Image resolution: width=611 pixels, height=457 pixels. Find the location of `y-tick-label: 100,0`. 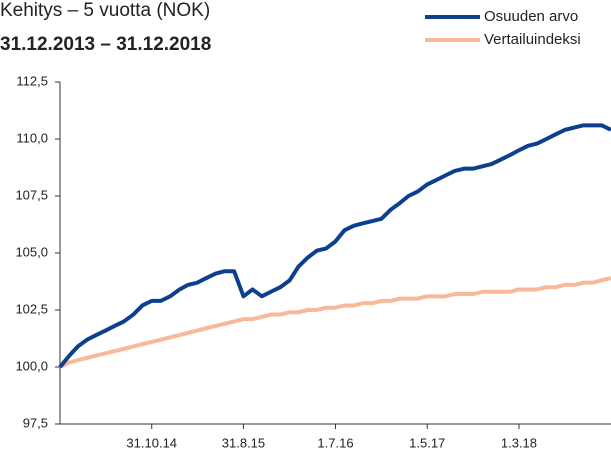

y-tick-label: 100,0 is located at coordinates (31, 365).